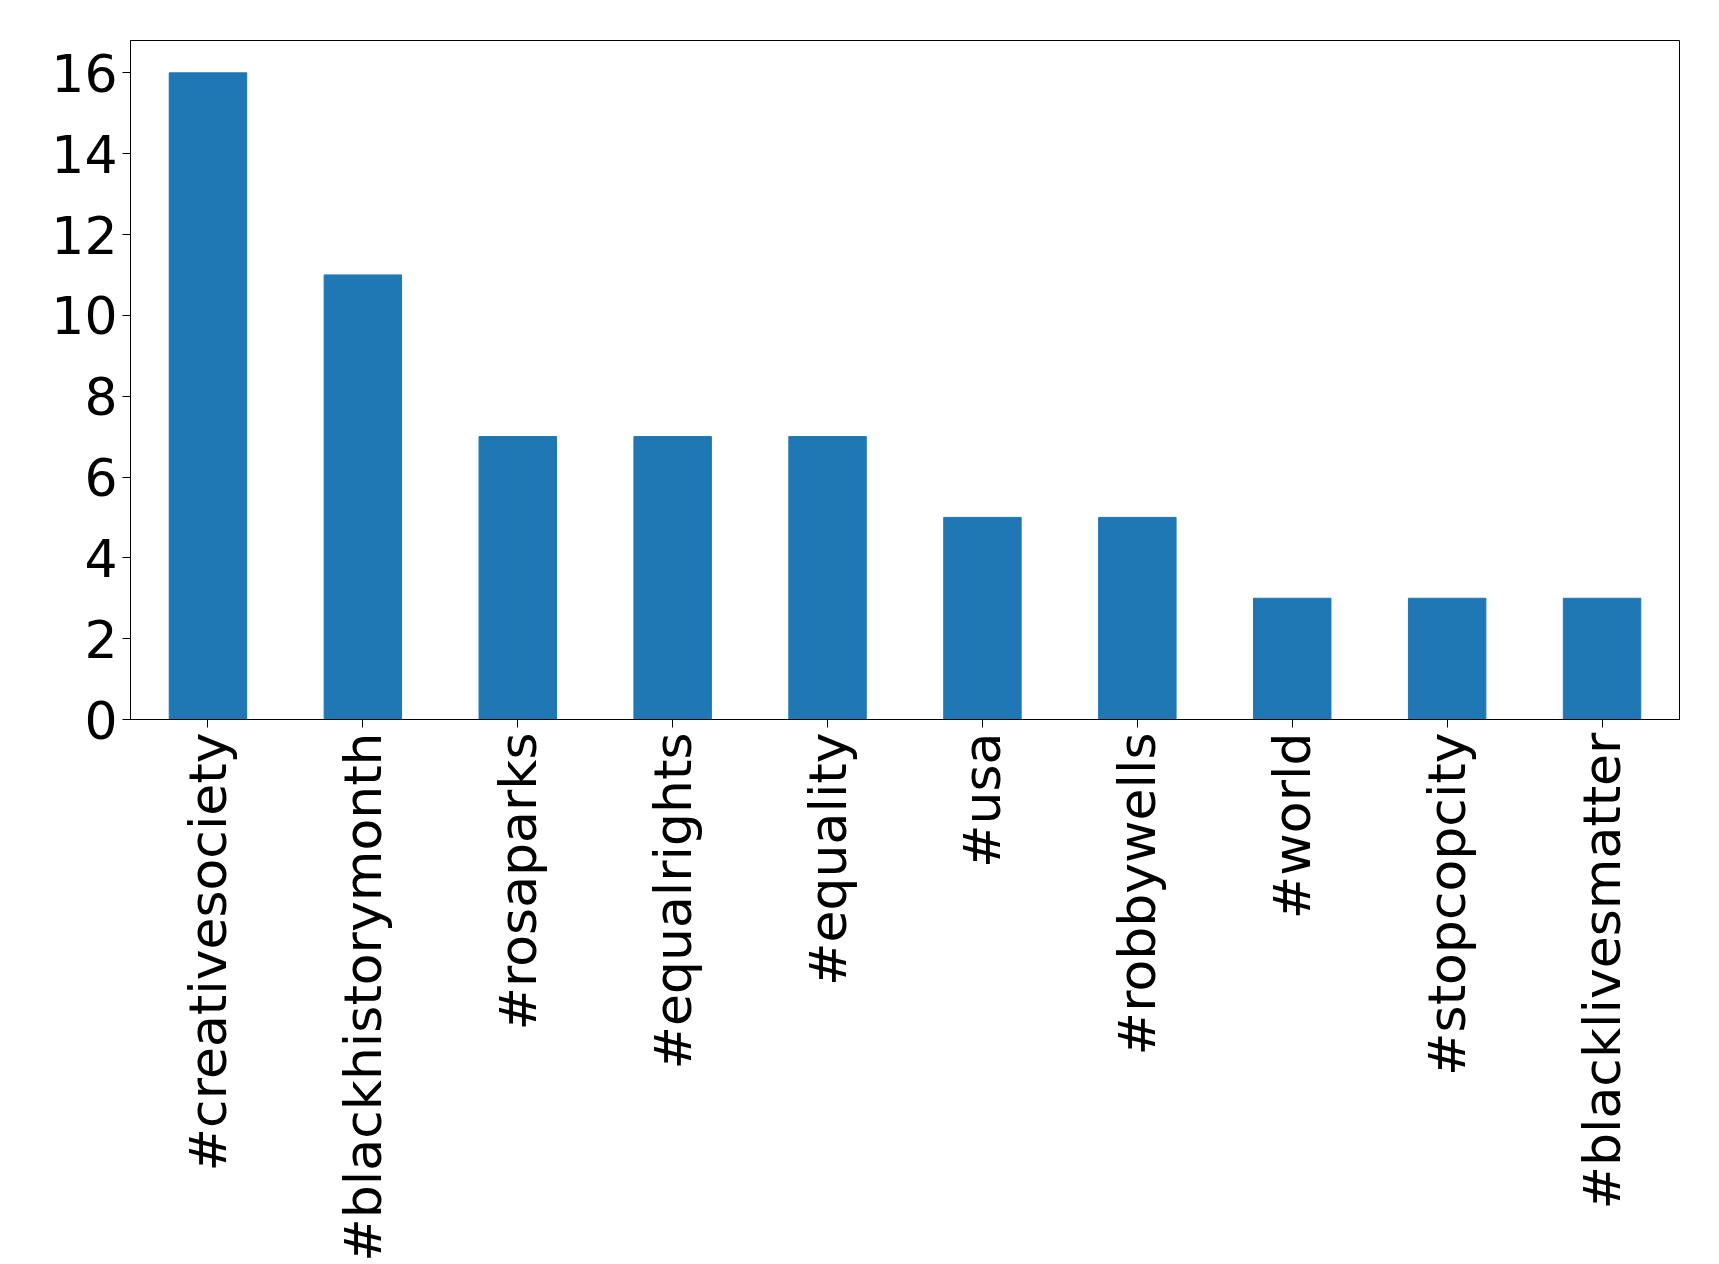 Image resolution: width=1719 pixels, height=1264 pixels. Describe the element at coordinates (101, 397) in the screenshot. I see `y-tick-label: 8` at that location.